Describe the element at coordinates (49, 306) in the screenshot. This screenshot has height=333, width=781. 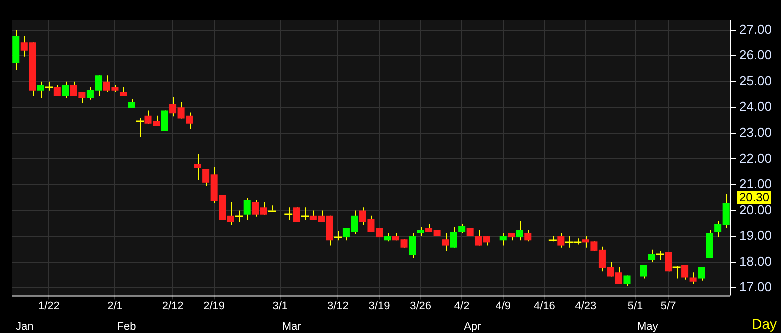
I see `x-tick-label: 1/22` at that location.